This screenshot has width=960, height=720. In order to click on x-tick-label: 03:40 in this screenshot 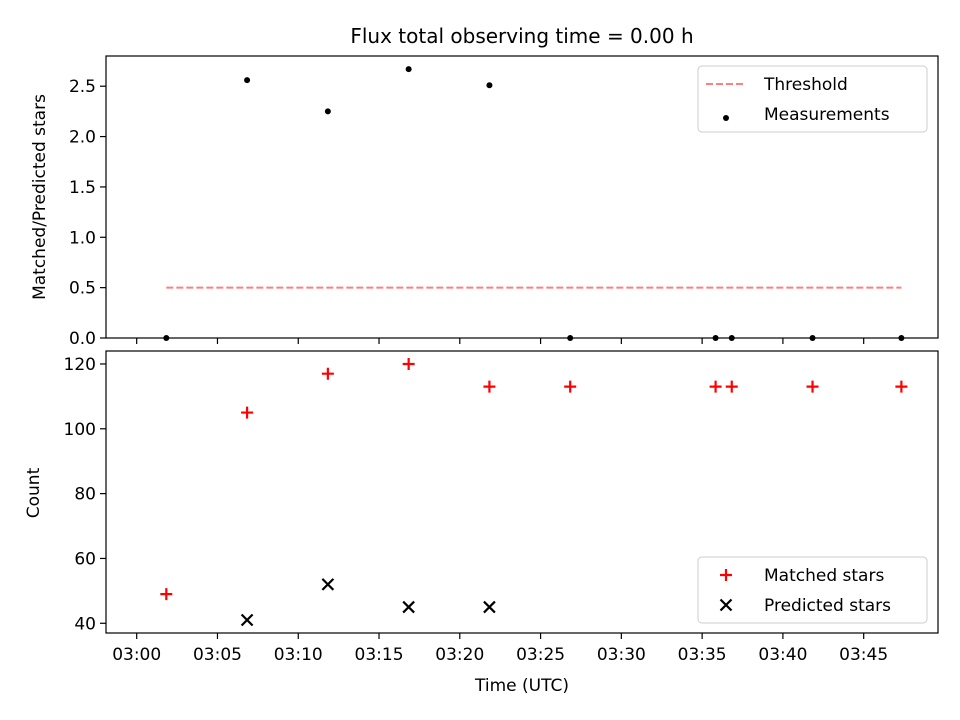, I will do `click(782, 655)`.